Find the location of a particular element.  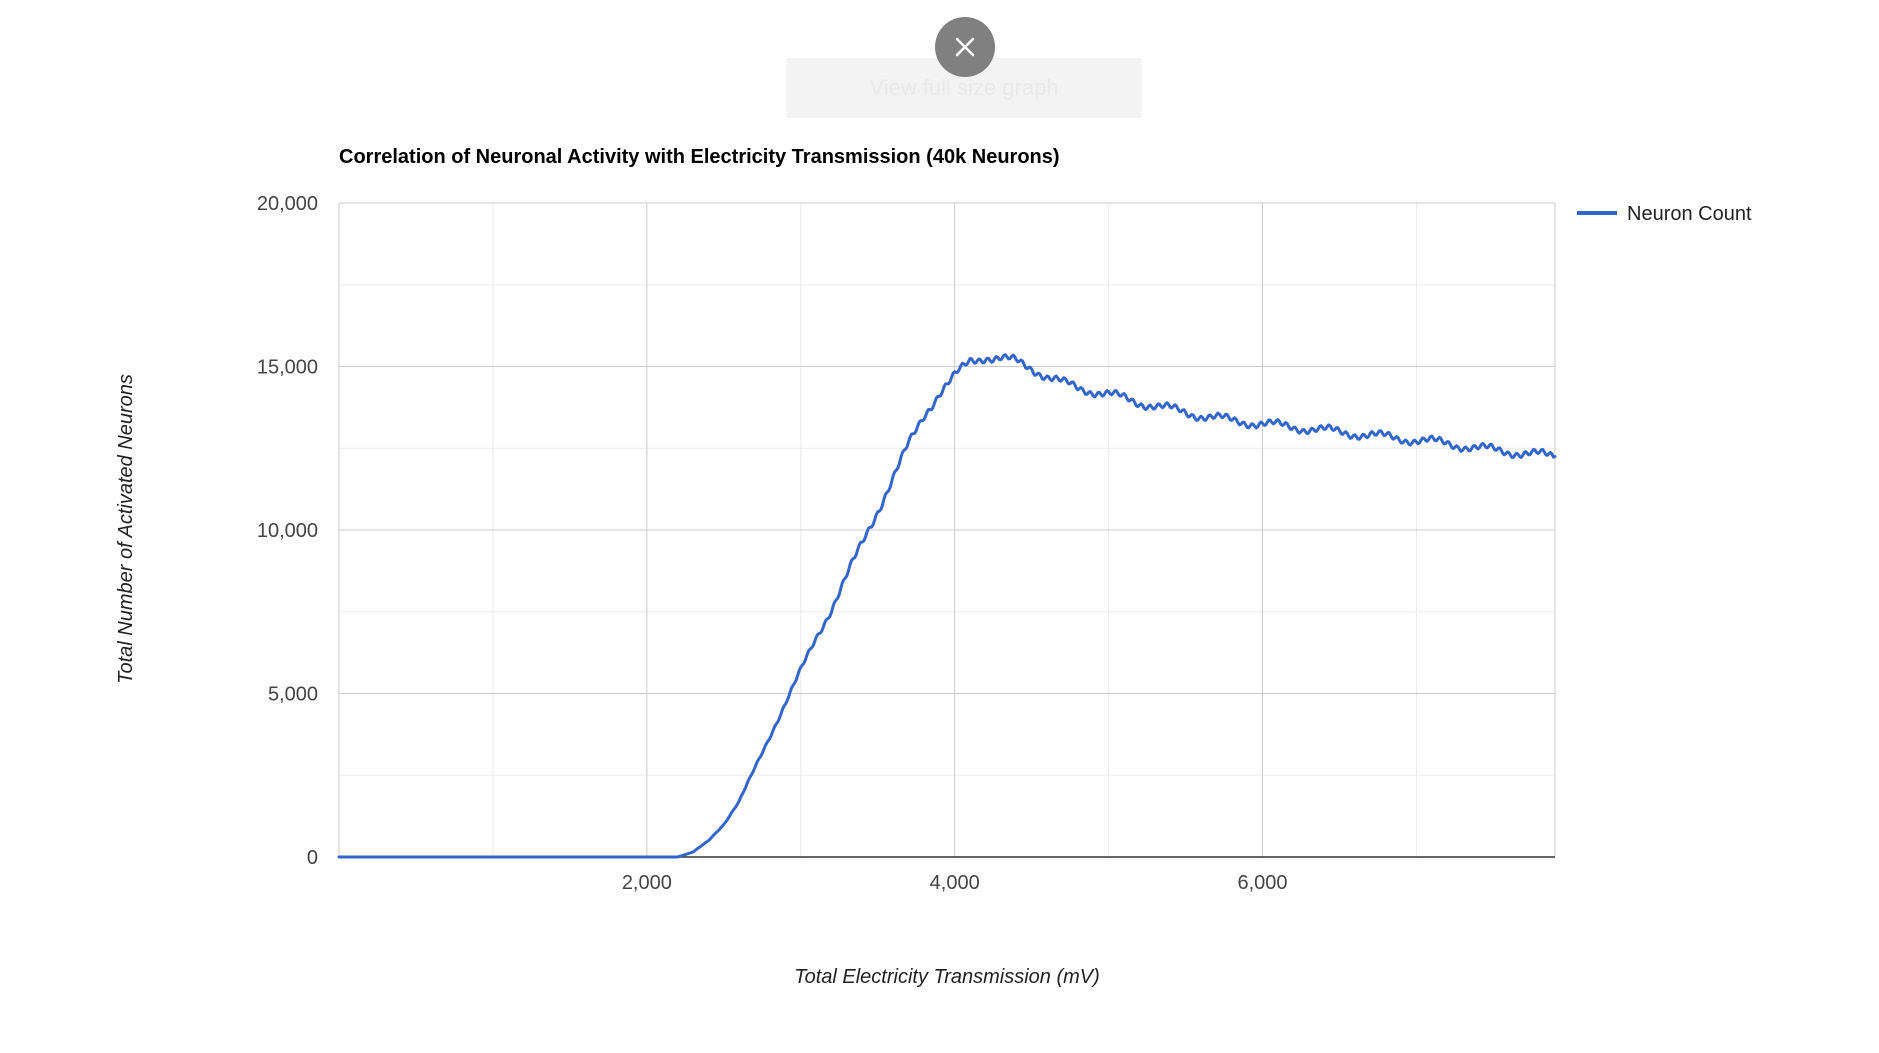

x-tick-label: 6,000 is located at coordinates (1263, 883).